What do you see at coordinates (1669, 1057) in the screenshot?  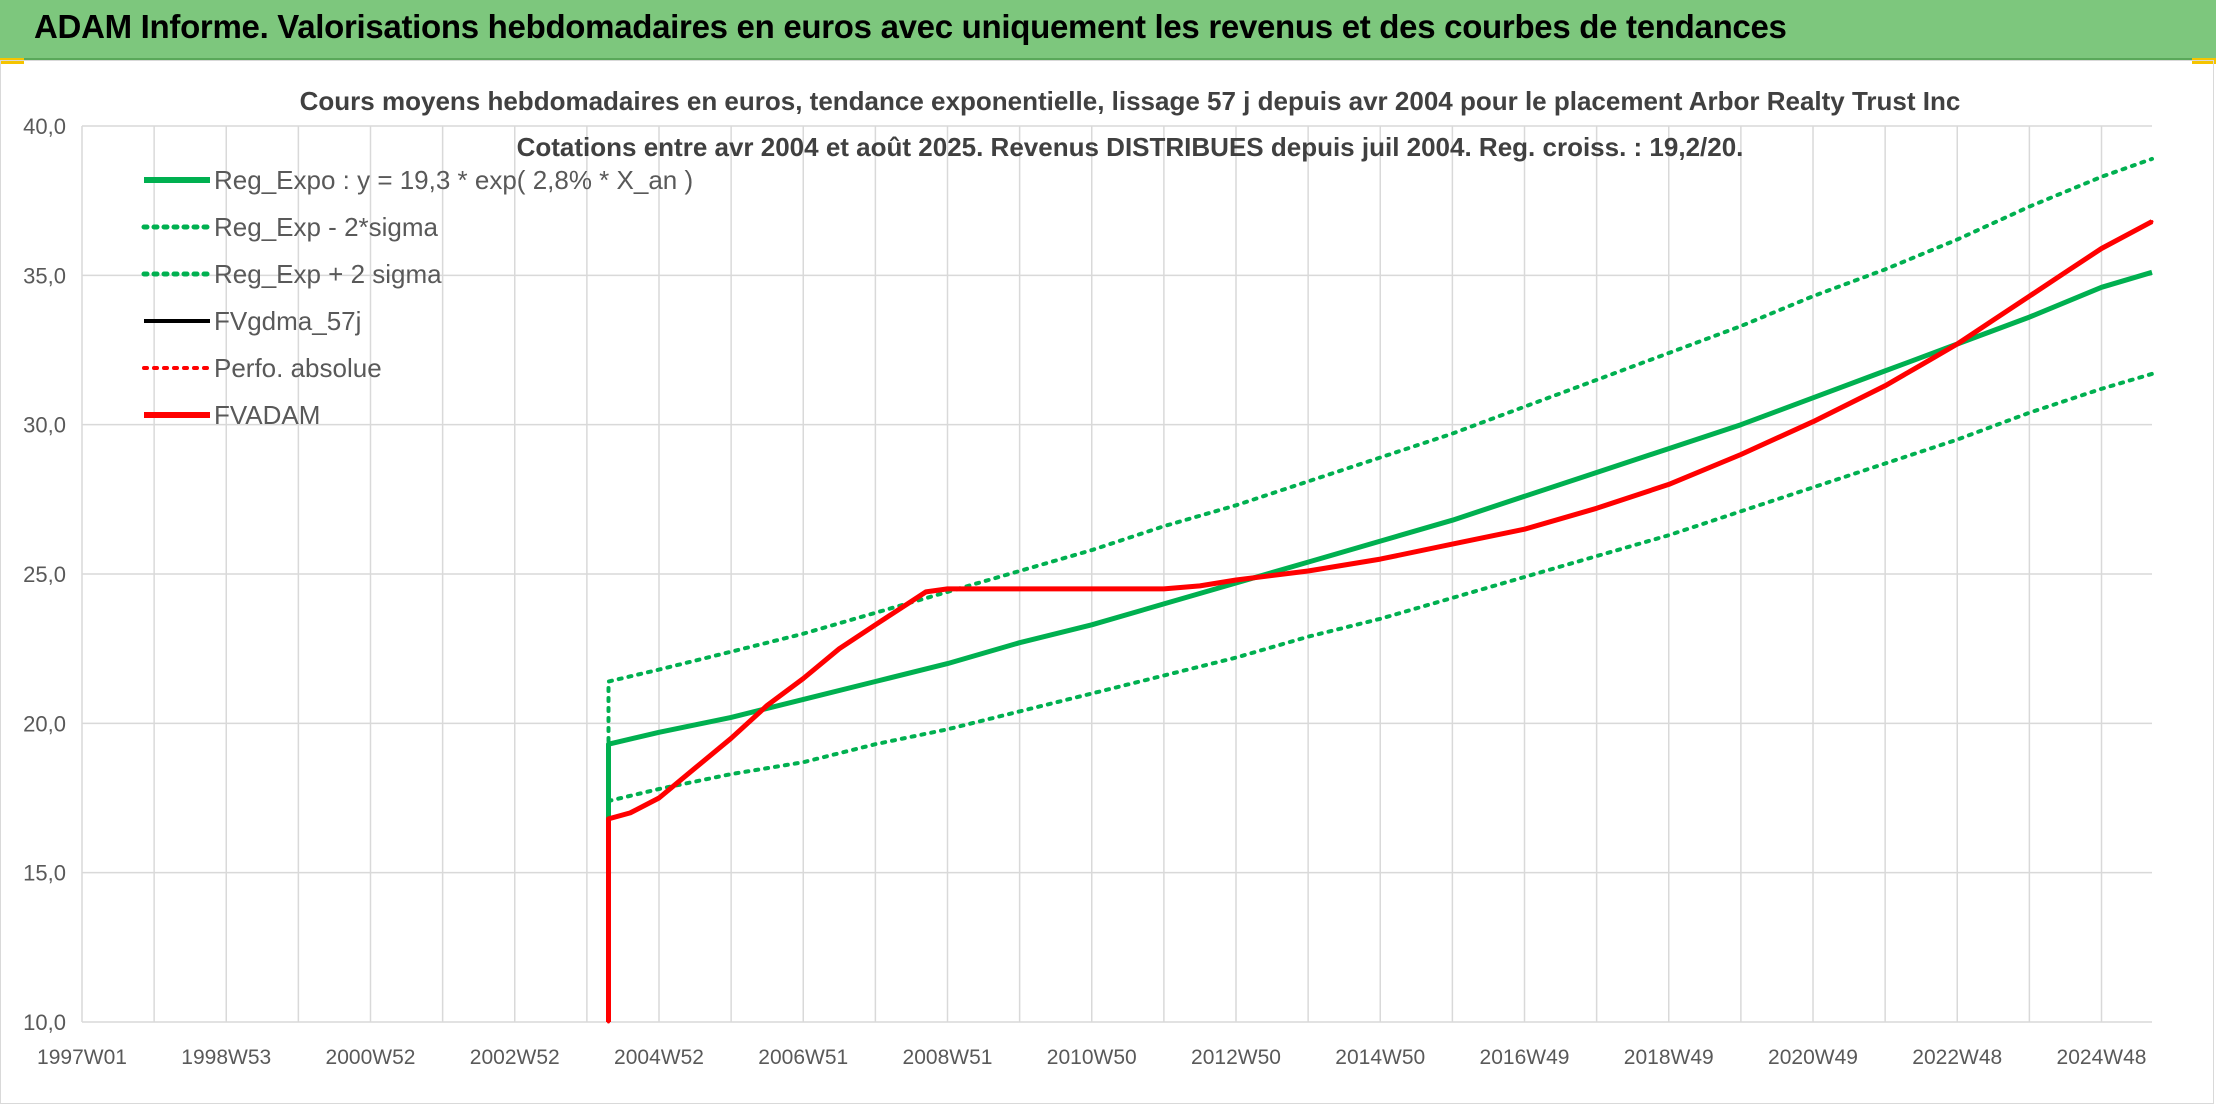 I see `x-tick-label: 2018W49` at bounding box center [1669, 1057].